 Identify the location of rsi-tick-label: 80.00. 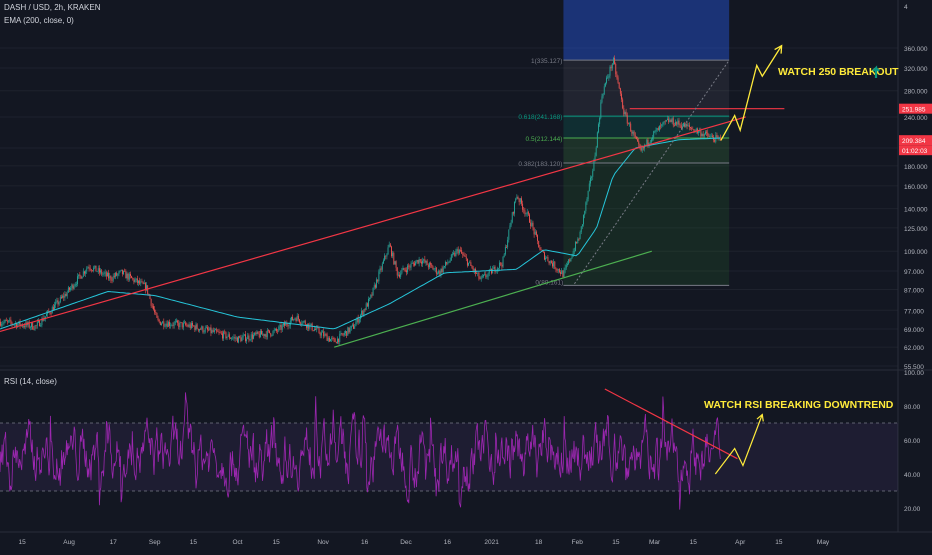
(912, 407).